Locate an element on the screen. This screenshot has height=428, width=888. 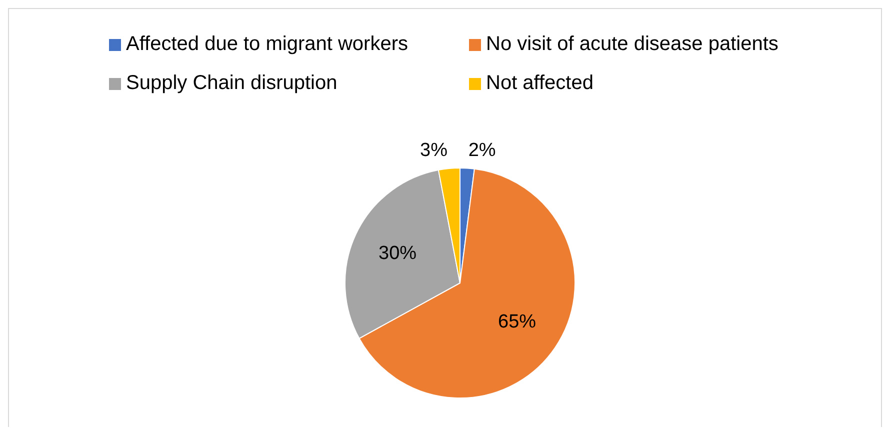
legend-label: Supply Chain disruption is located at coordinates (232, 83).